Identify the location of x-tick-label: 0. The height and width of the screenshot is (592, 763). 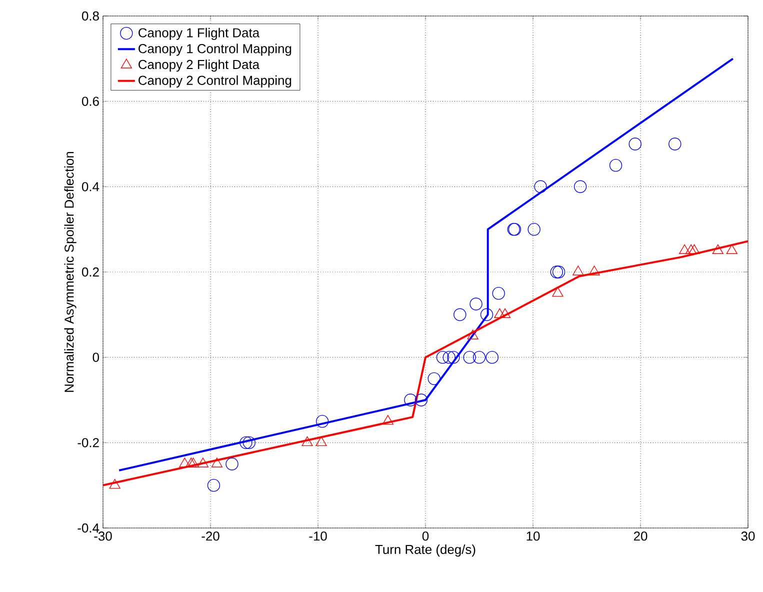
(425, 536).